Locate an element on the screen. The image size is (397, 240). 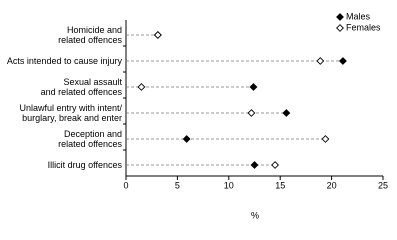
x-tick-label: 0 is located at coordinates (125, 185).